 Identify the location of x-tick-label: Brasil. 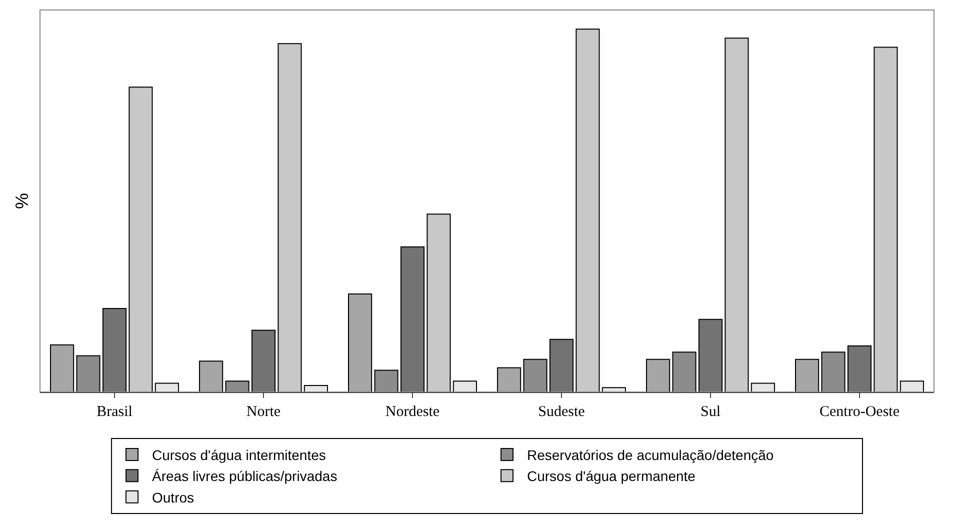
(114, 412).